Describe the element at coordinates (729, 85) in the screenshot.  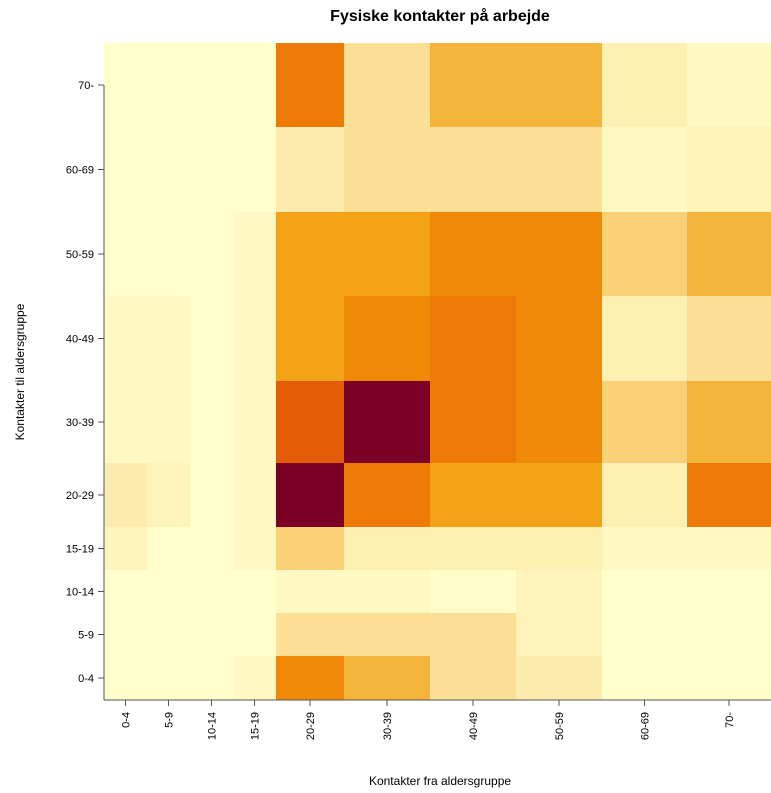
I see `heatmap-cell-70--70-` at that location.